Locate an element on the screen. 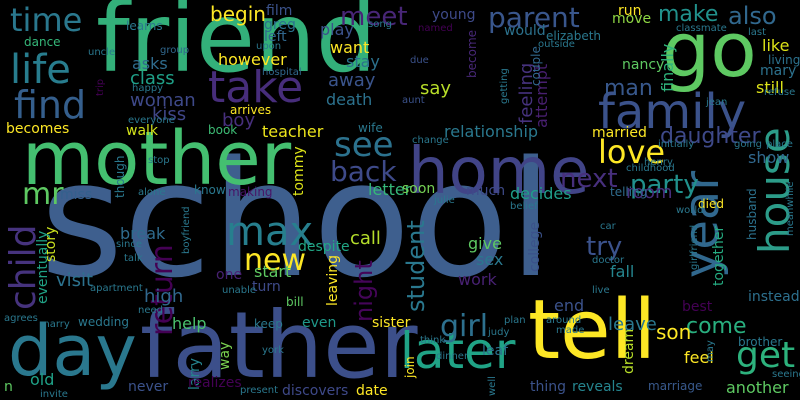 The width and height of the screenshot is (800, 400). word-max: max is located at coordinates (270, 232).